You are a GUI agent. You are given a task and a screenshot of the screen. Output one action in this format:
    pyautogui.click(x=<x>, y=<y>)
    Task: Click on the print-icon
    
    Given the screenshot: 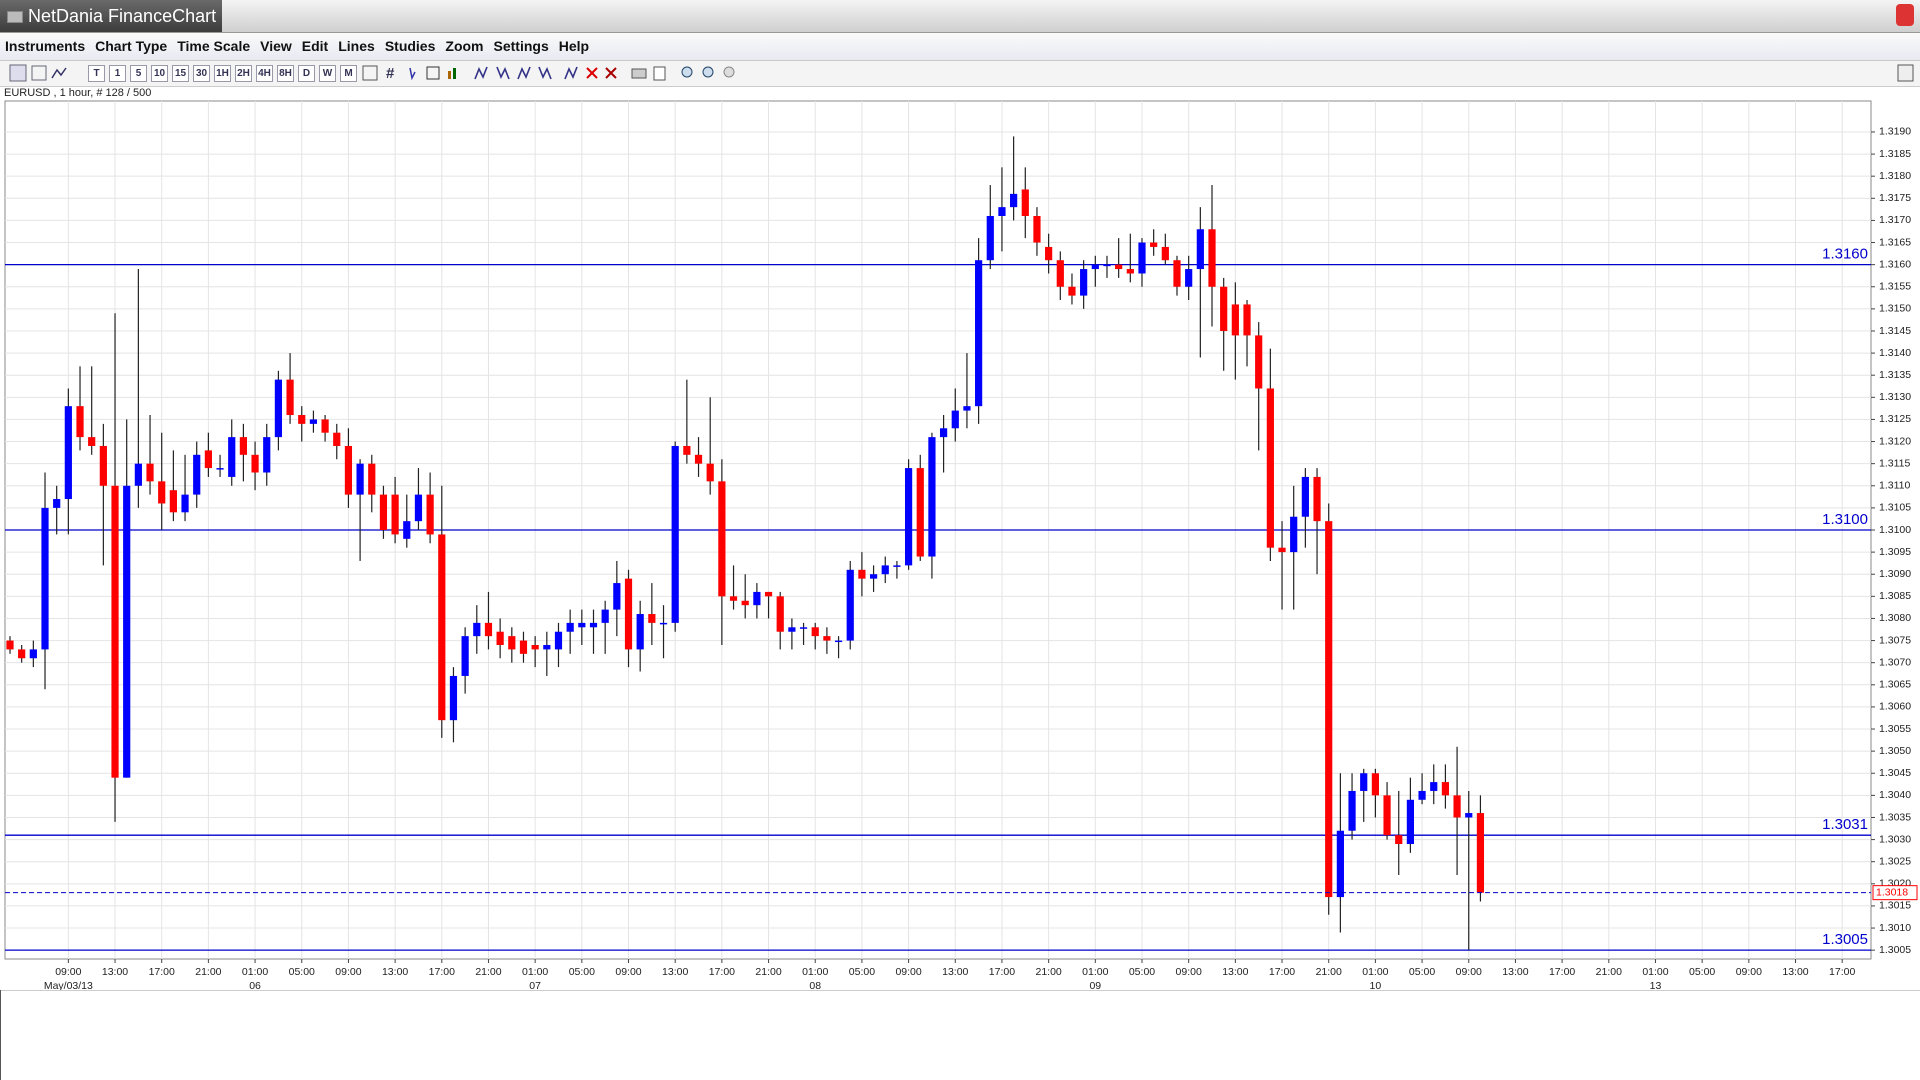 What is the action you would take?
    pyautogui.click(x=639, y=73)
    